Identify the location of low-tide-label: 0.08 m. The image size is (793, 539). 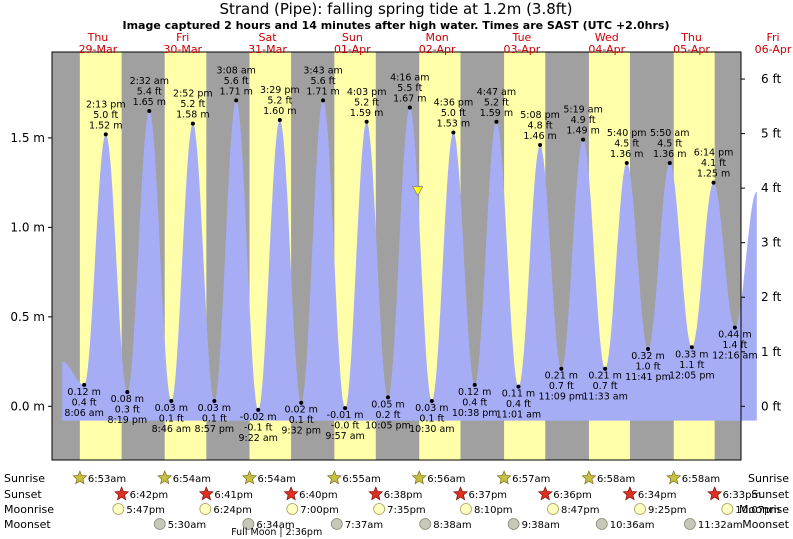
(127, 399).